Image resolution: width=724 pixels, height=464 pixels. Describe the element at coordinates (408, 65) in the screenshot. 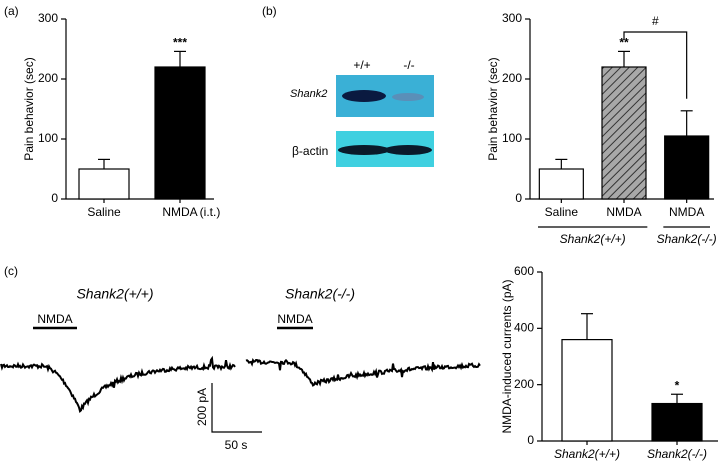

I see `lane-label: -/-` at that location.